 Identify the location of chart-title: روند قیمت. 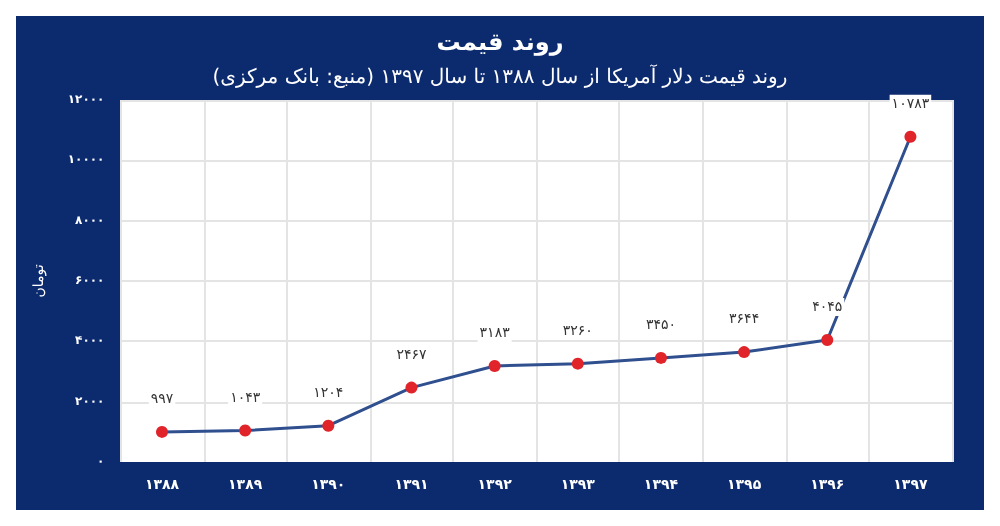
(500, 42).